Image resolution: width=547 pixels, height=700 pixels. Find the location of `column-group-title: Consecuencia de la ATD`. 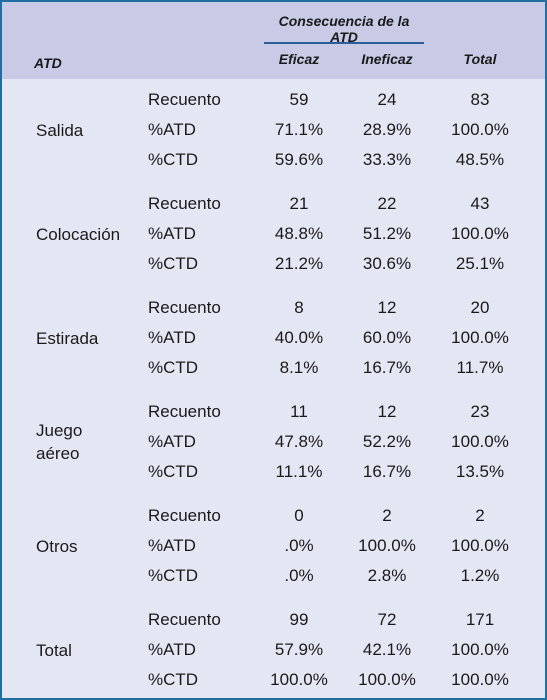

column-group-title: Consecuencia de la ATD is located at coordinates (344, 29).